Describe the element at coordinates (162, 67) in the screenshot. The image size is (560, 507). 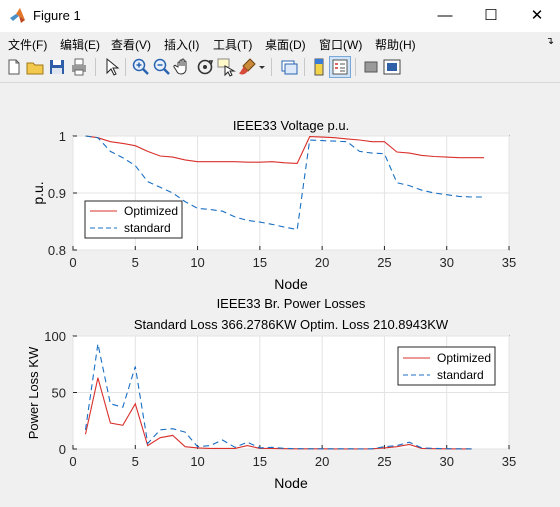
I see `zoom-out-icon` at that location.